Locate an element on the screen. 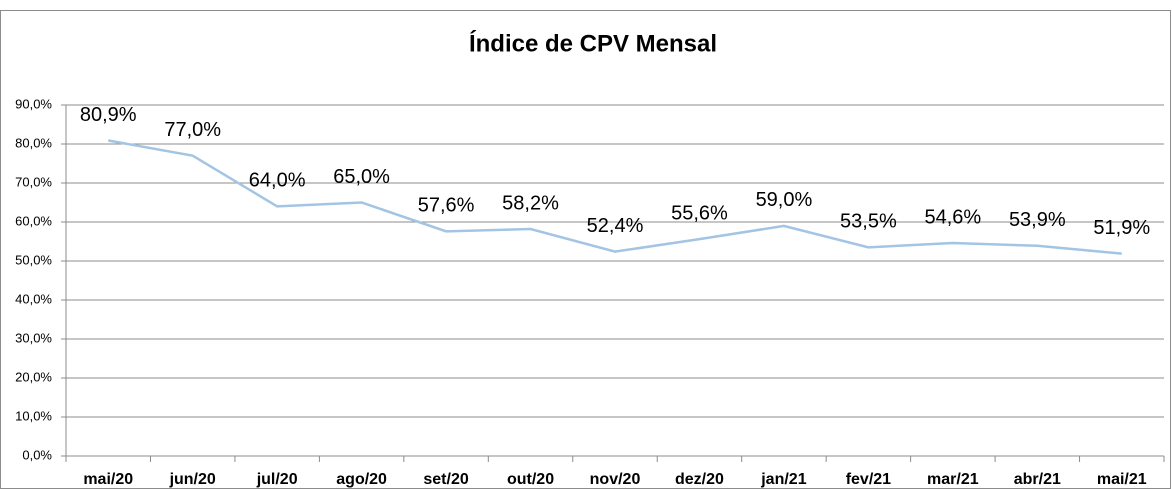 The image size is (1172, 489). x-tick-label: jun/20 is located at coordinates (192, 479).